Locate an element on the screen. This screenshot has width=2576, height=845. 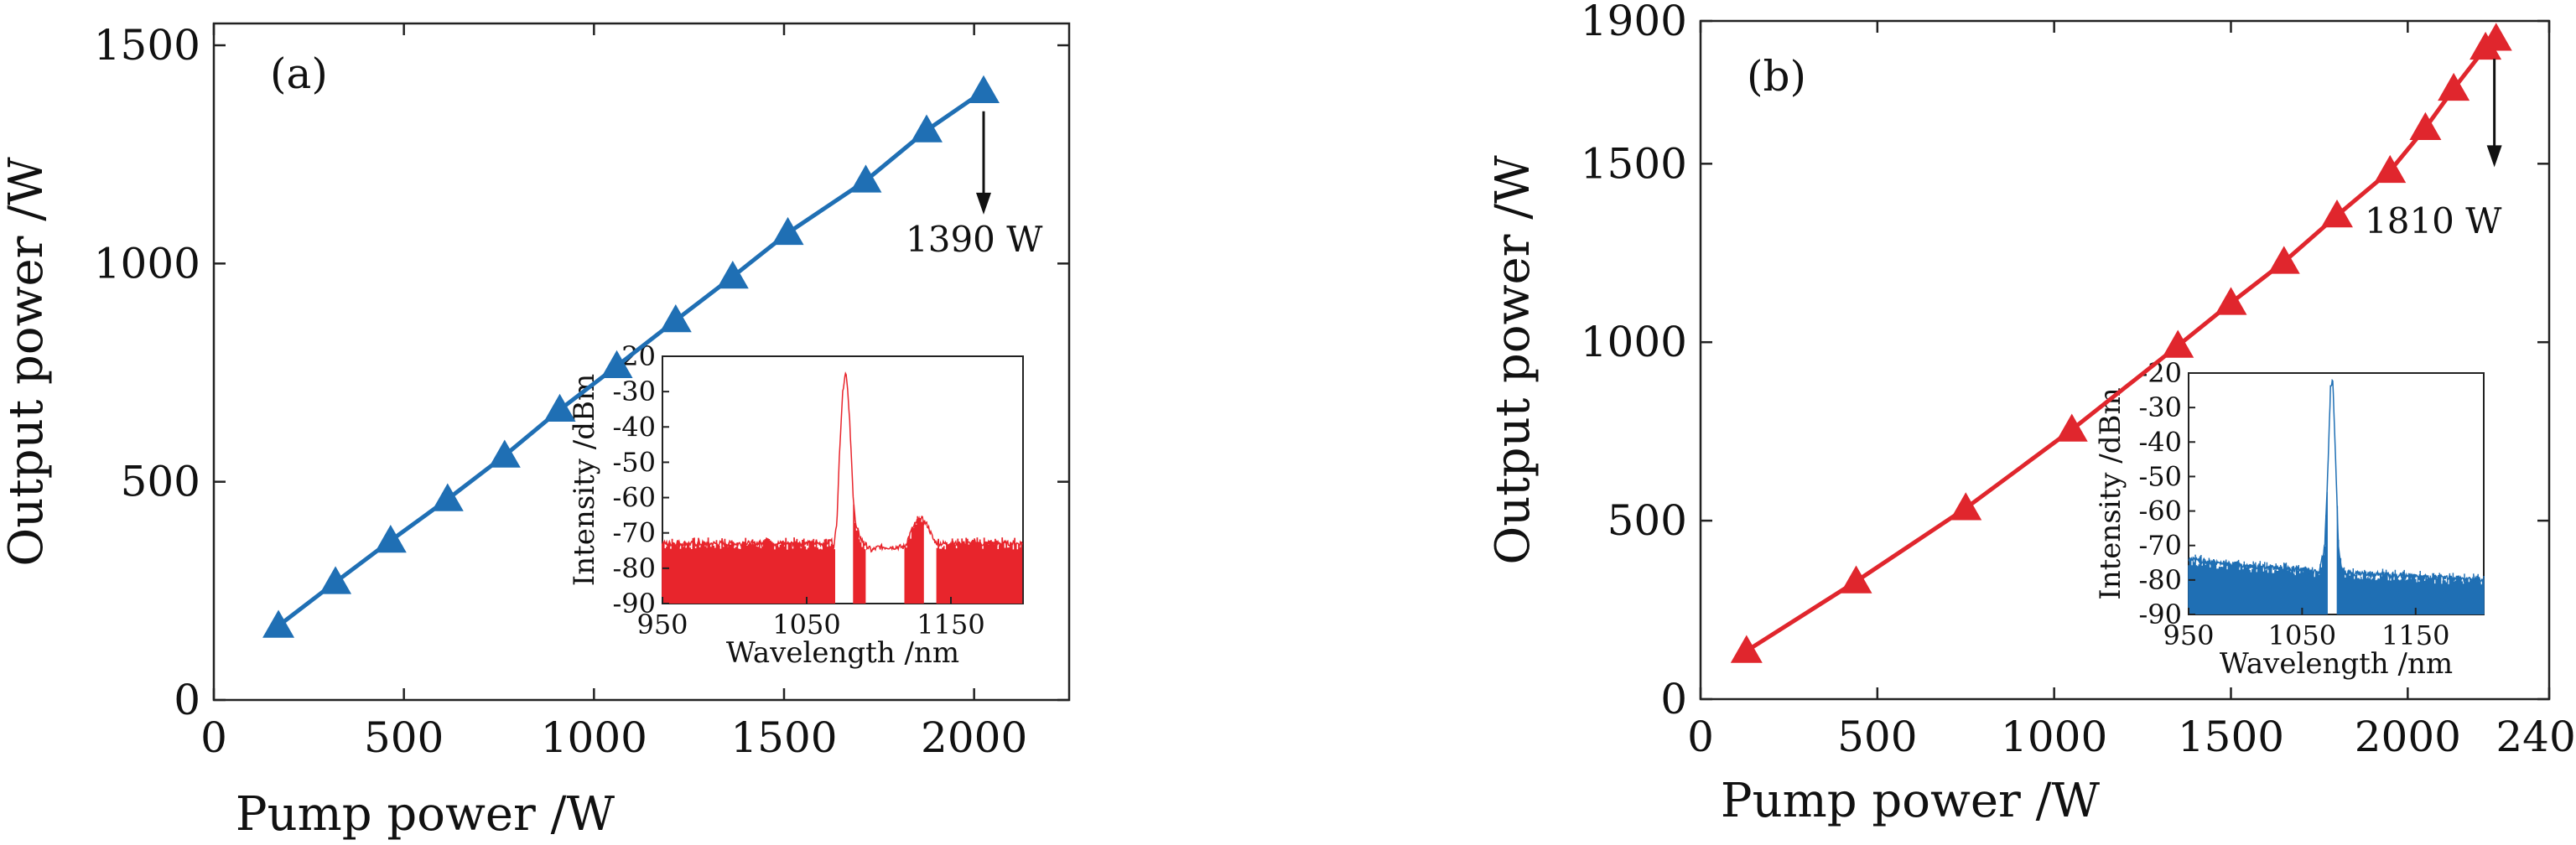
y-tick-label: 1900 is located at coordinates (1634, 22).